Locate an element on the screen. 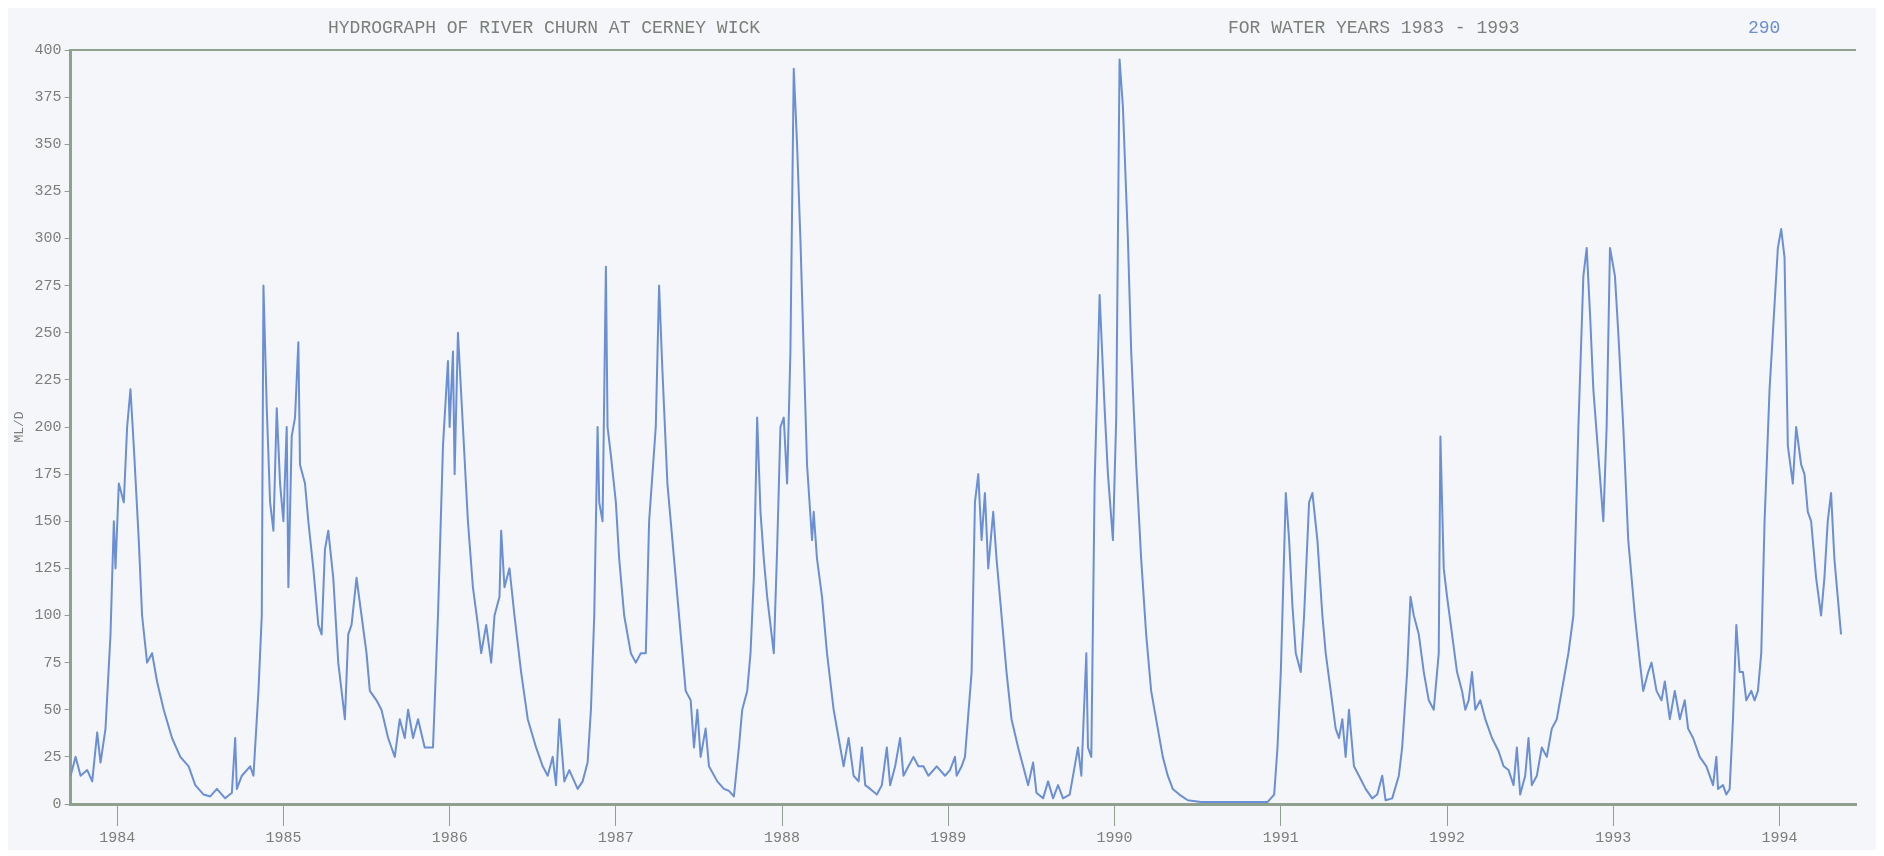  x-tick-label: 1990 is located at coordinates (1114, 838).